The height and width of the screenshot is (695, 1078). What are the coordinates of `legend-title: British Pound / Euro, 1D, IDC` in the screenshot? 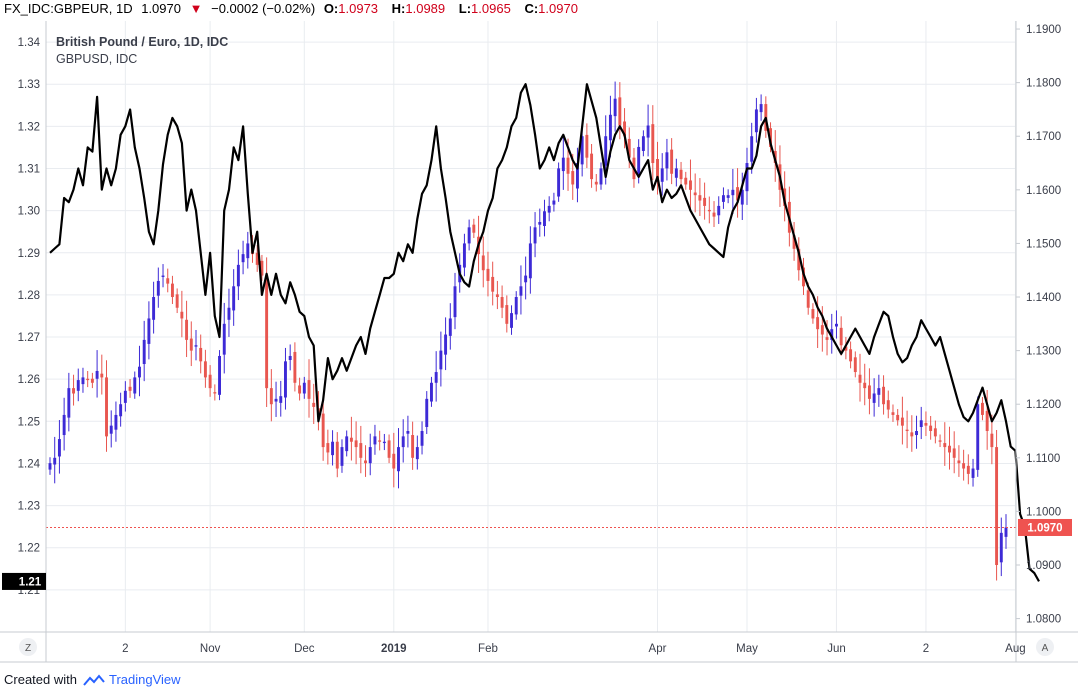 It's located at (142, 42).